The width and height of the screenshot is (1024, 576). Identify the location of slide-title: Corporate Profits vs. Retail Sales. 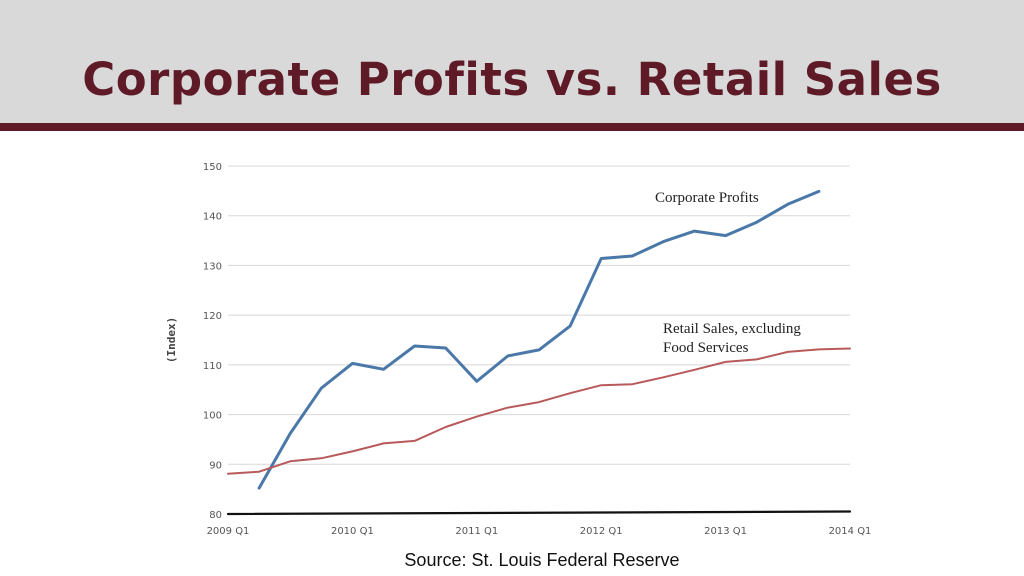
(512, 79).